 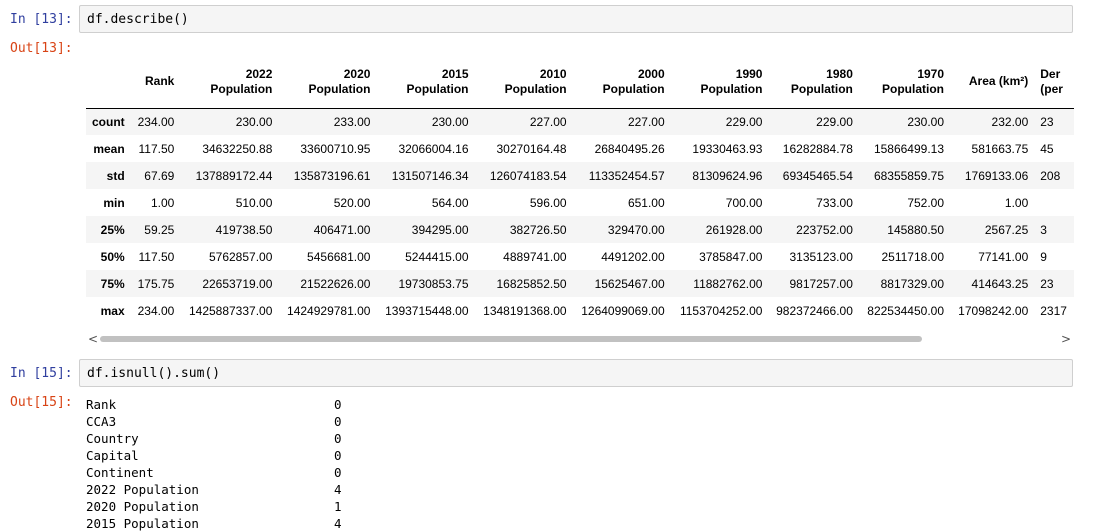 What do you see at coordinates (814, 310) in the screenshot?
I see `table-cell: 982372466.00` at bounding box center [814, 310].